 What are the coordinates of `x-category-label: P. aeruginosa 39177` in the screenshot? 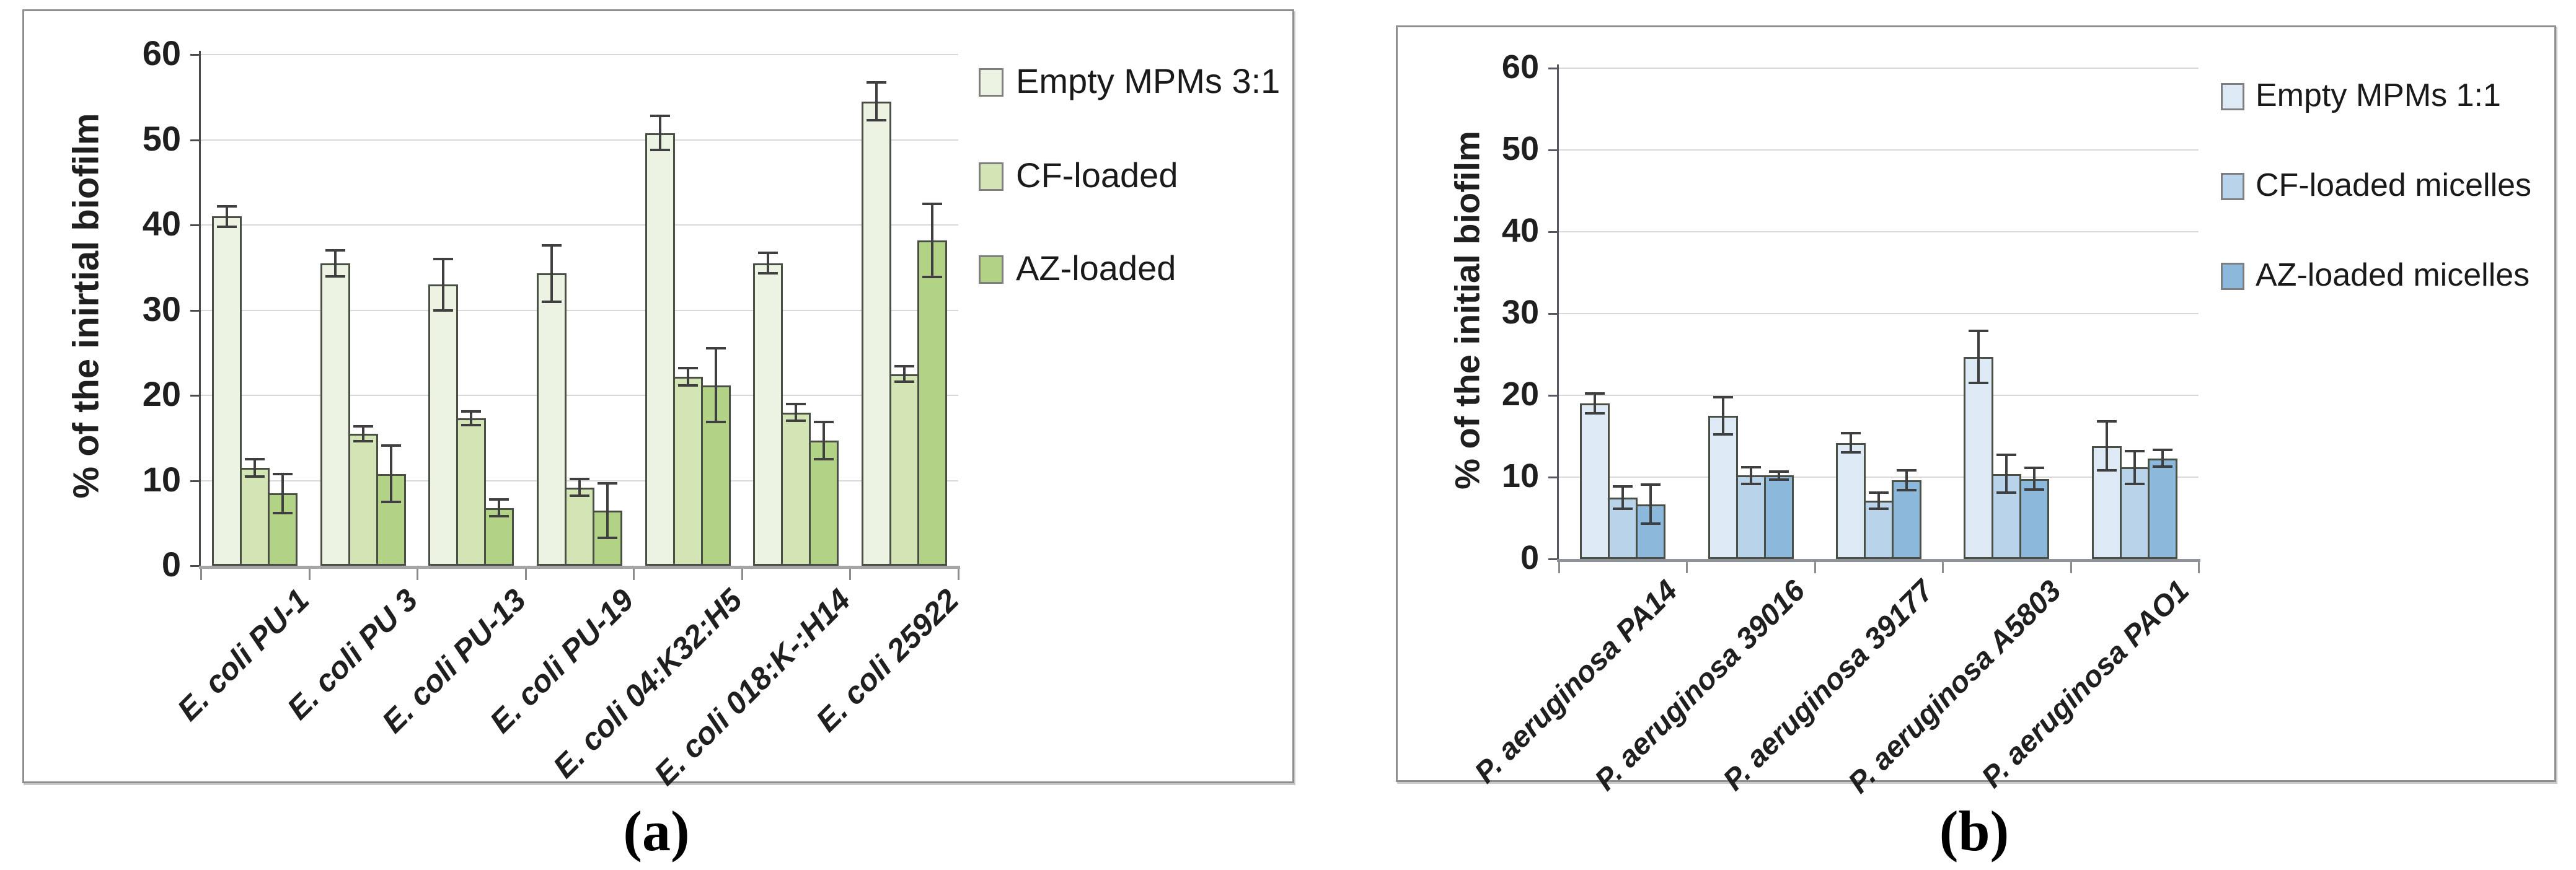 It's located at (1828, 686).